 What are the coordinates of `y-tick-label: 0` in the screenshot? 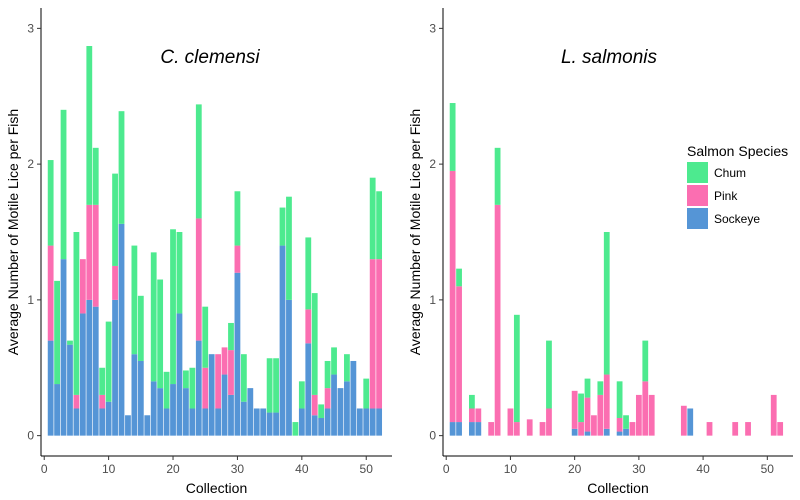 It's located at (30, 436).